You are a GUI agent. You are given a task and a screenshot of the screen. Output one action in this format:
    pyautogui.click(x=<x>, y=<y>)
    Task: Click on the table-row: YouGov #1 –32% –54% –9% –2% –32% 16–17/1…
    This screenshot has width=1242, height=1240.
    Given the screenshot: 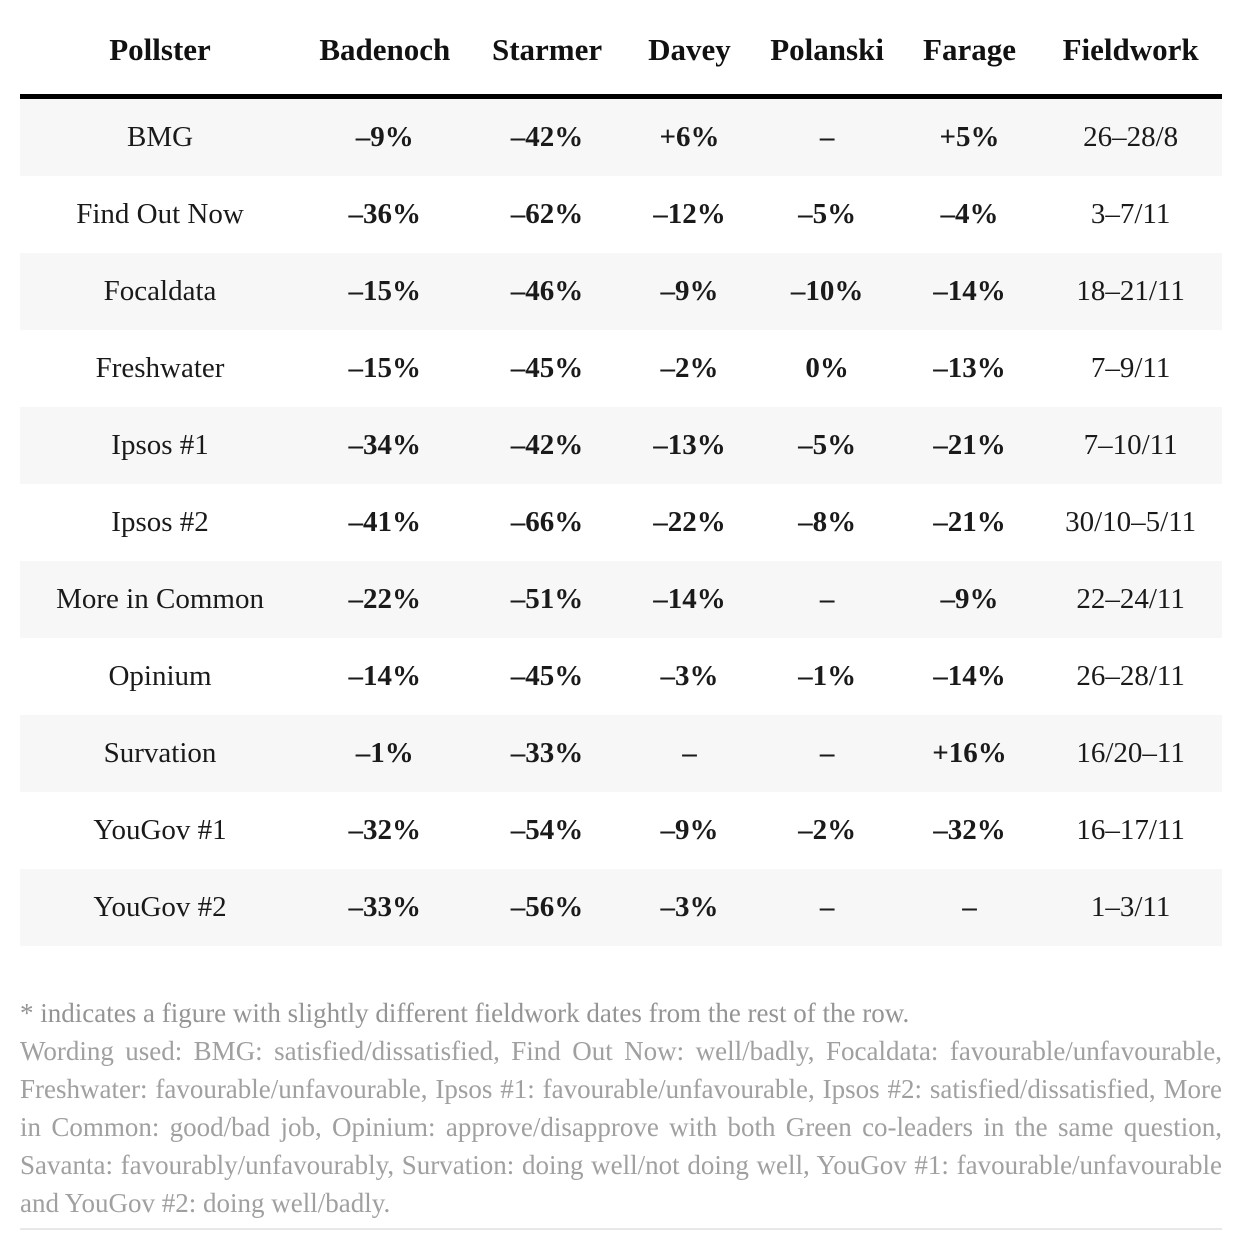 What is the action you would take?
    pyautogui.click(x=621, y=830)
    